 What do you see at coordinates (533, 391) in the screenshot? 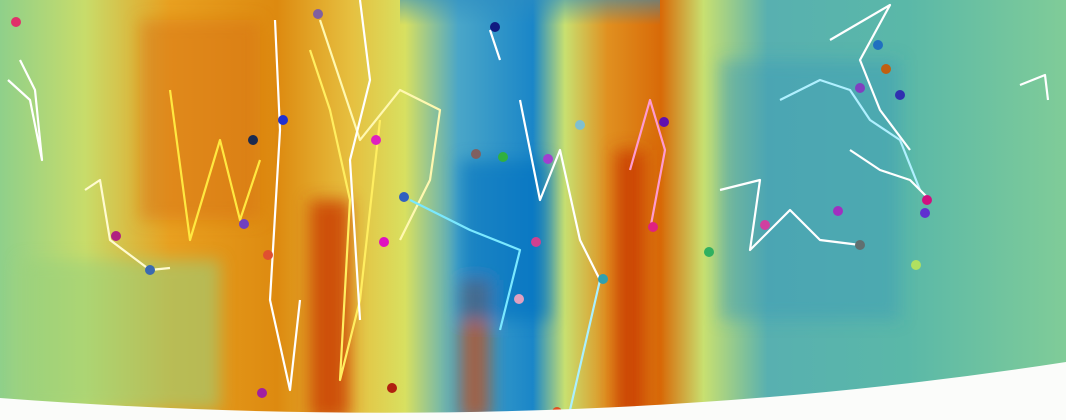
I see `outside-beam` at bounding box center [533, 391].